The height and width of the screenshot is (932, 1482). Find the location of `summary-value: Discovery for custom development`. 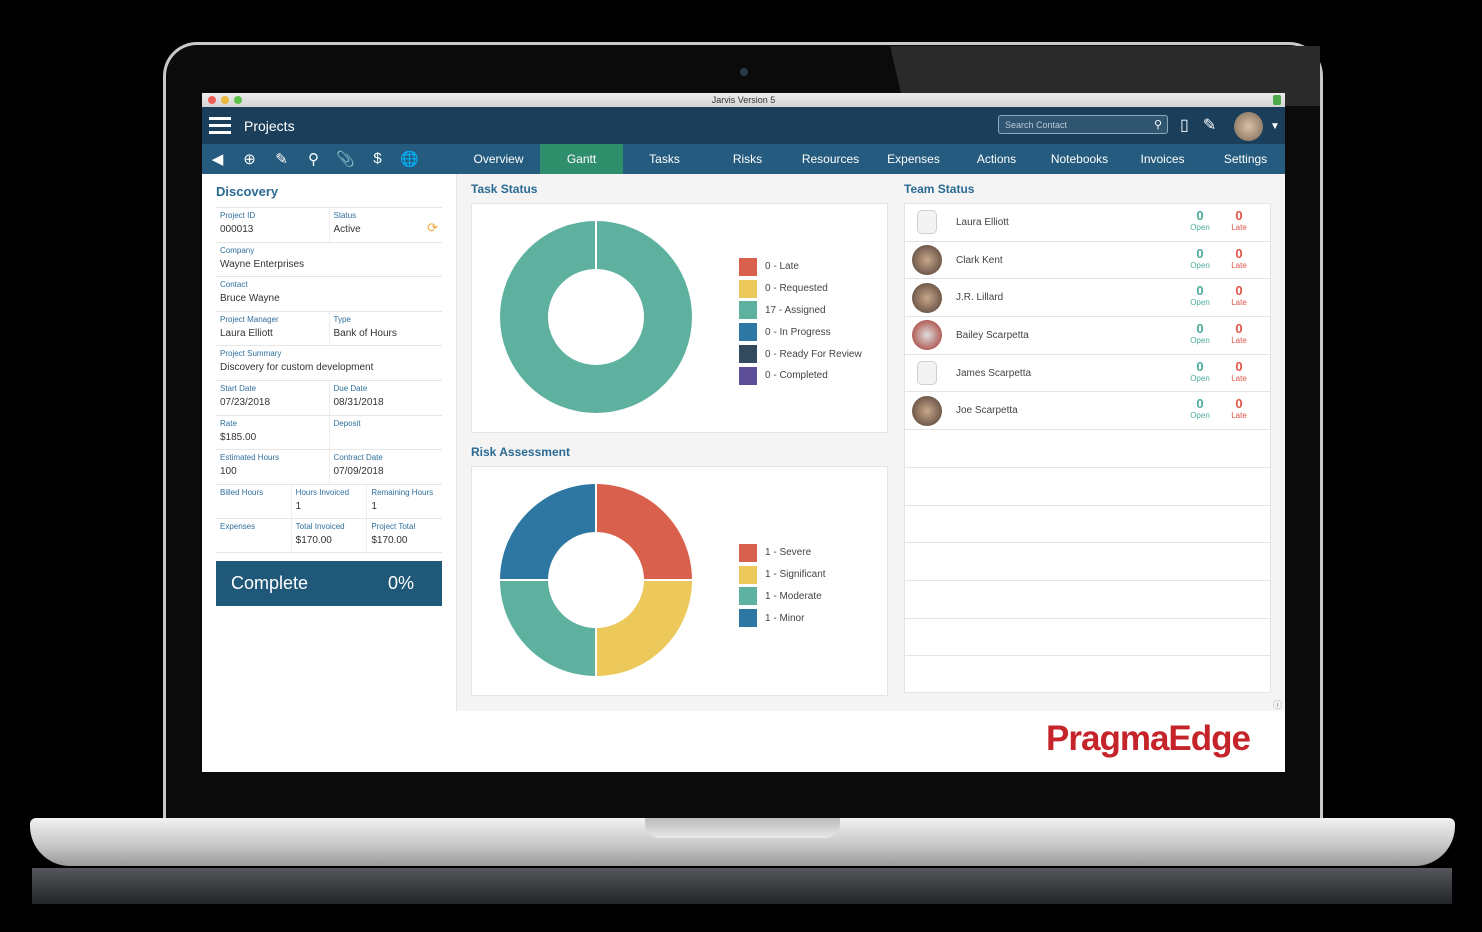

summary-value: Discovery for custom development is located at coordinates (297, 368).